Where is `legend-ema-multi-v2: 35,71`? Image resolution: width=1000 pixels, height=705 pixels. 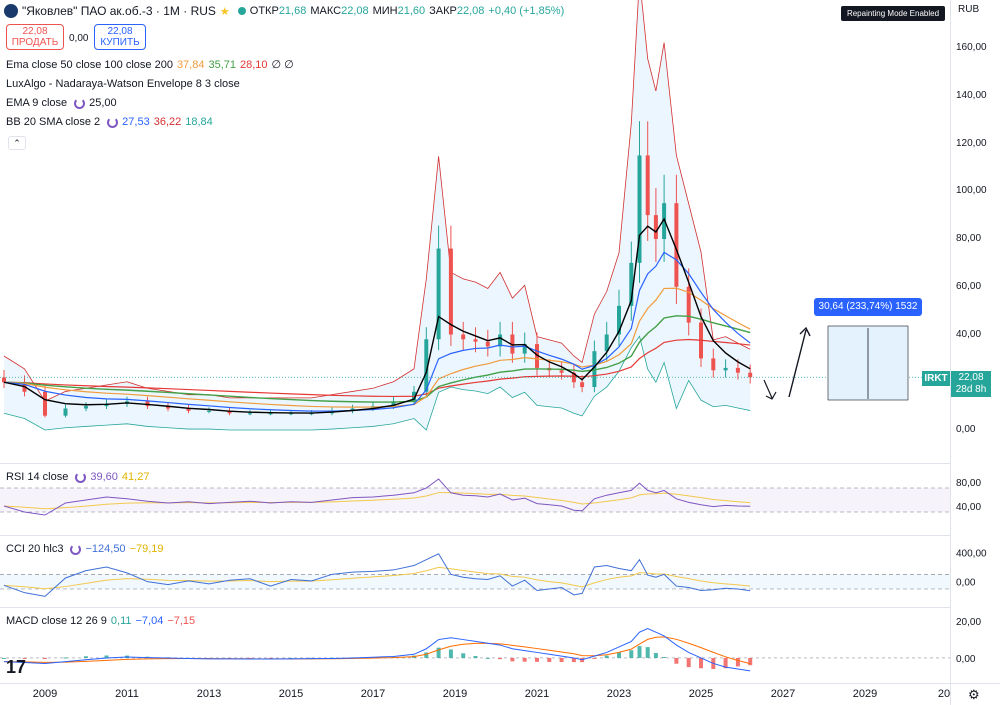
legend-ema-multi-v2: 35,71 is located at coordinates (222, 64).